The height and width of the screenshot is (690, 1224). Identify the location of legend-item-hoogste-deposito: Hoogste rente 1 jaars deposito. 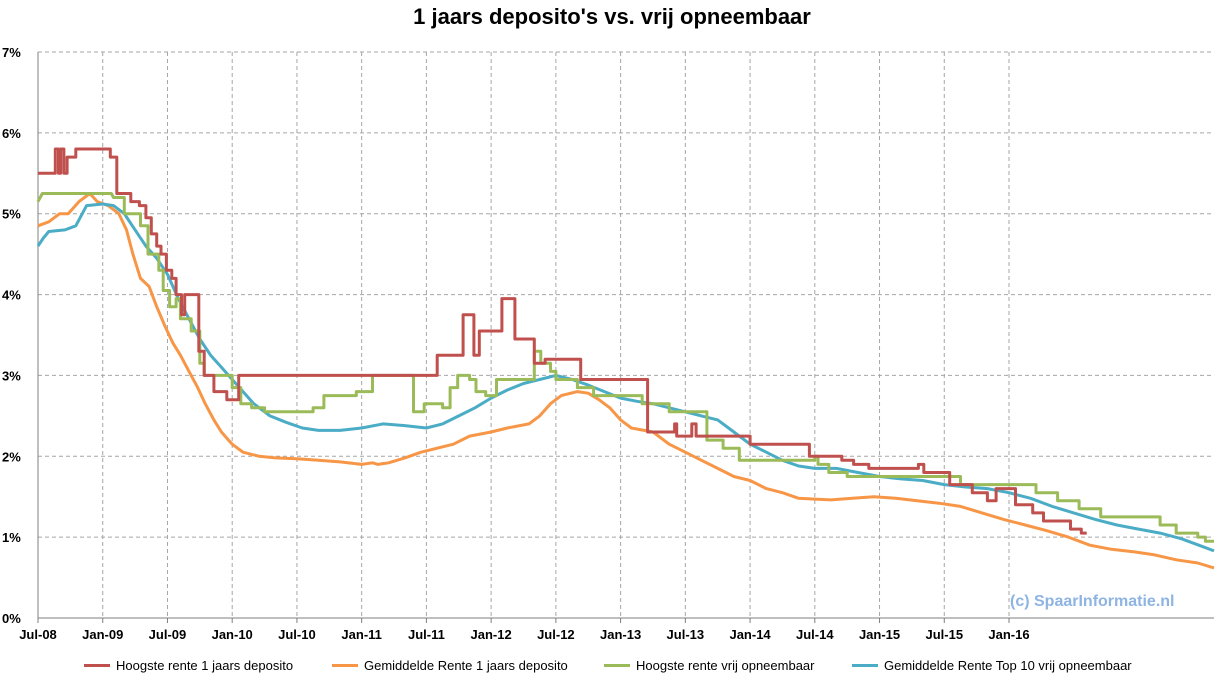
(188, 665).